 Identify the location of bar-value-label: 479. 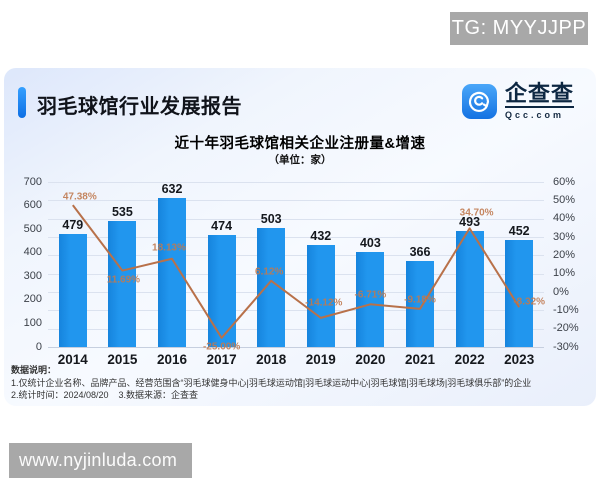
(73, 225).